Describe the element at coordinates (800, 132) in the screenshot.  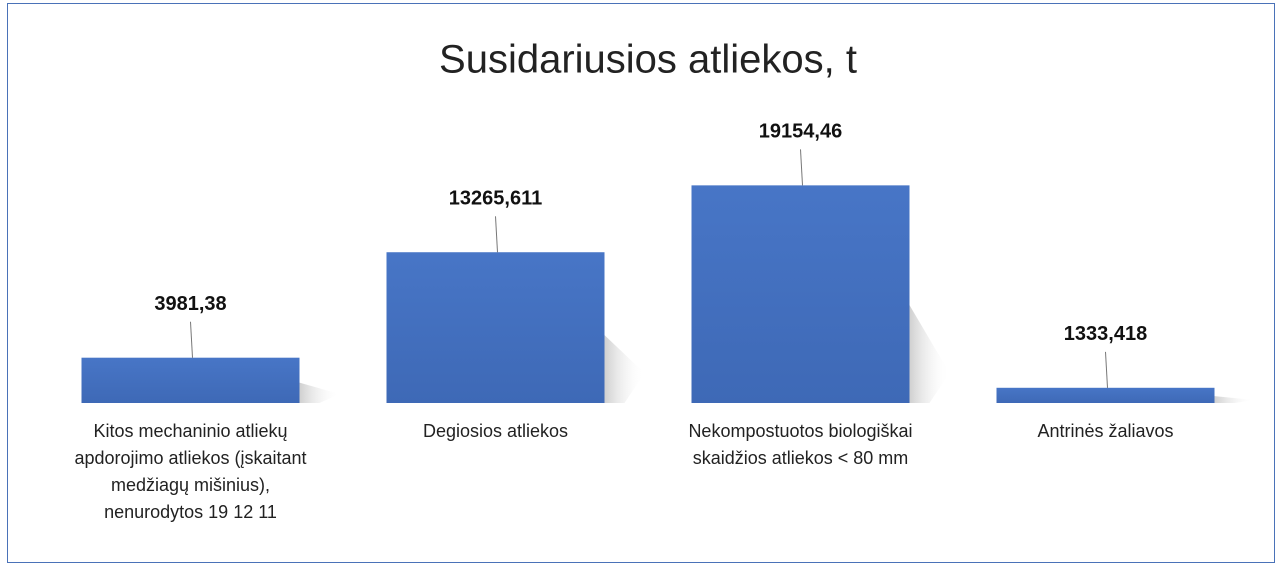
I see `data-label: 19154,46` at that location.